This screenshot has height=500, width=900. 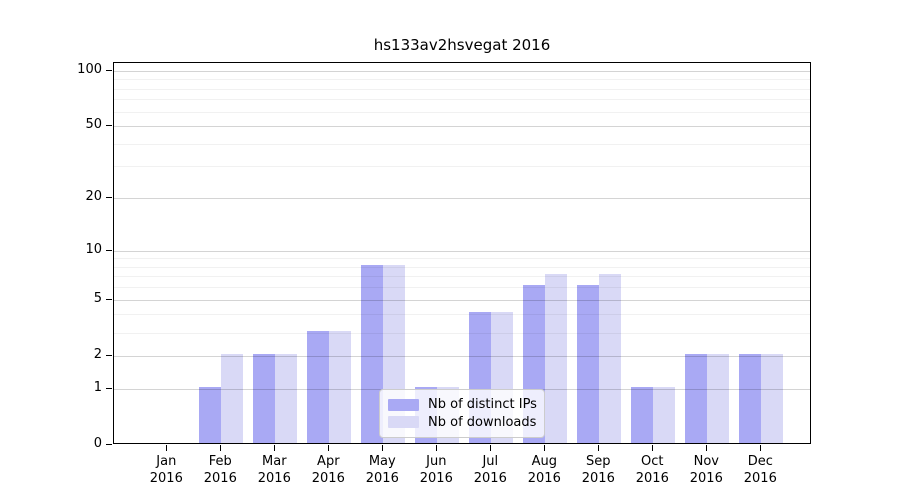 I want to click on x-tick-label-mar: Mar 2016, so click(x=274, y=470).